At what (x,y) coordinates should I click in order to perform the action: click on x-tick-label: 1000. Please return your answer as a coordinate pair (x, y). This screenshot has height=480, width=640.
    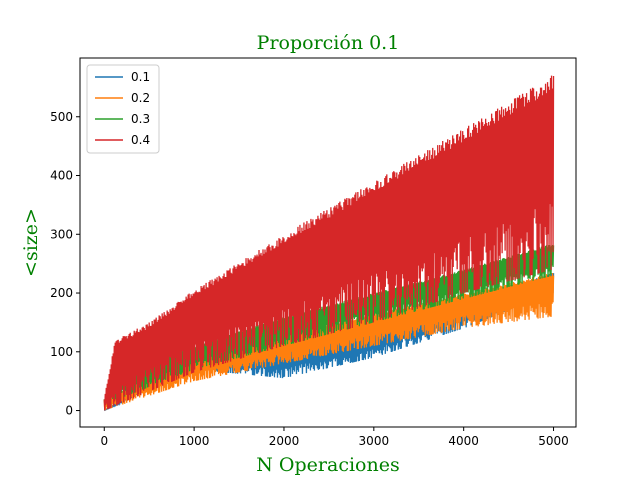
    Looking at the image, I should click on (194, 441).